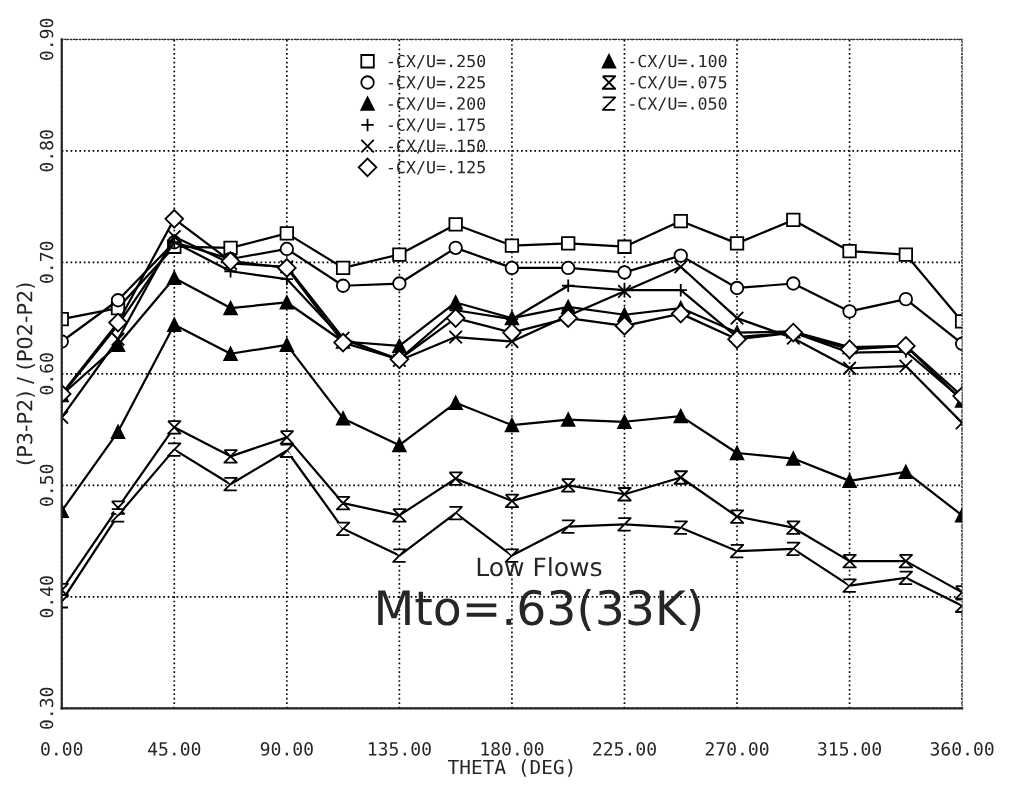  What do you see at coordinates (437, 61) in the screenshot?
I see `legend-label: -CX/U=.250` at bounding box center [437, 61].